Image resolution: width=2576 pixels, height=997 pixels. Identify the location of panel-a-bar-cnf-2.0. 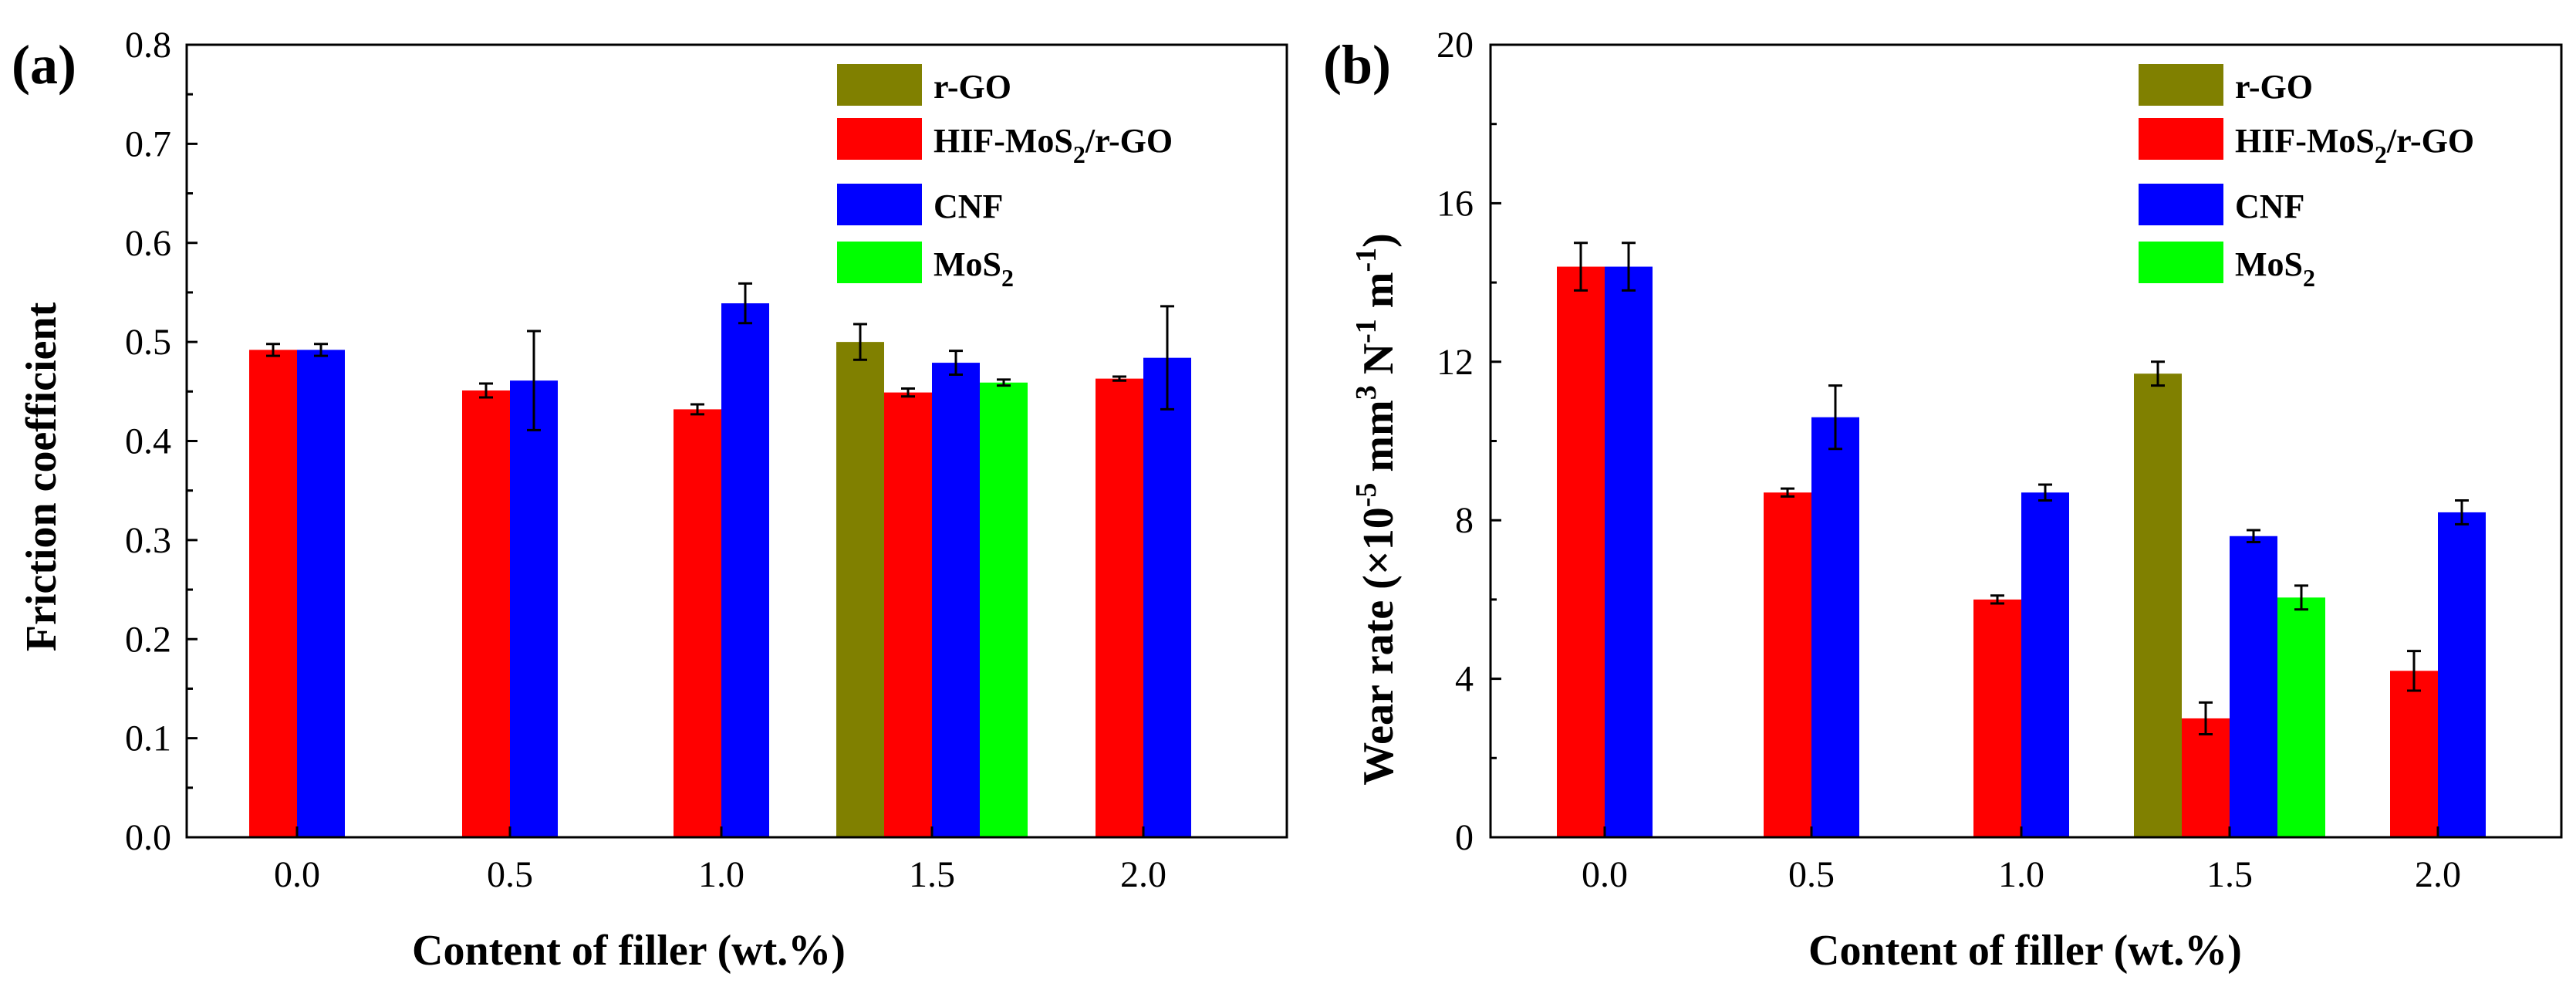
(1167, 597).